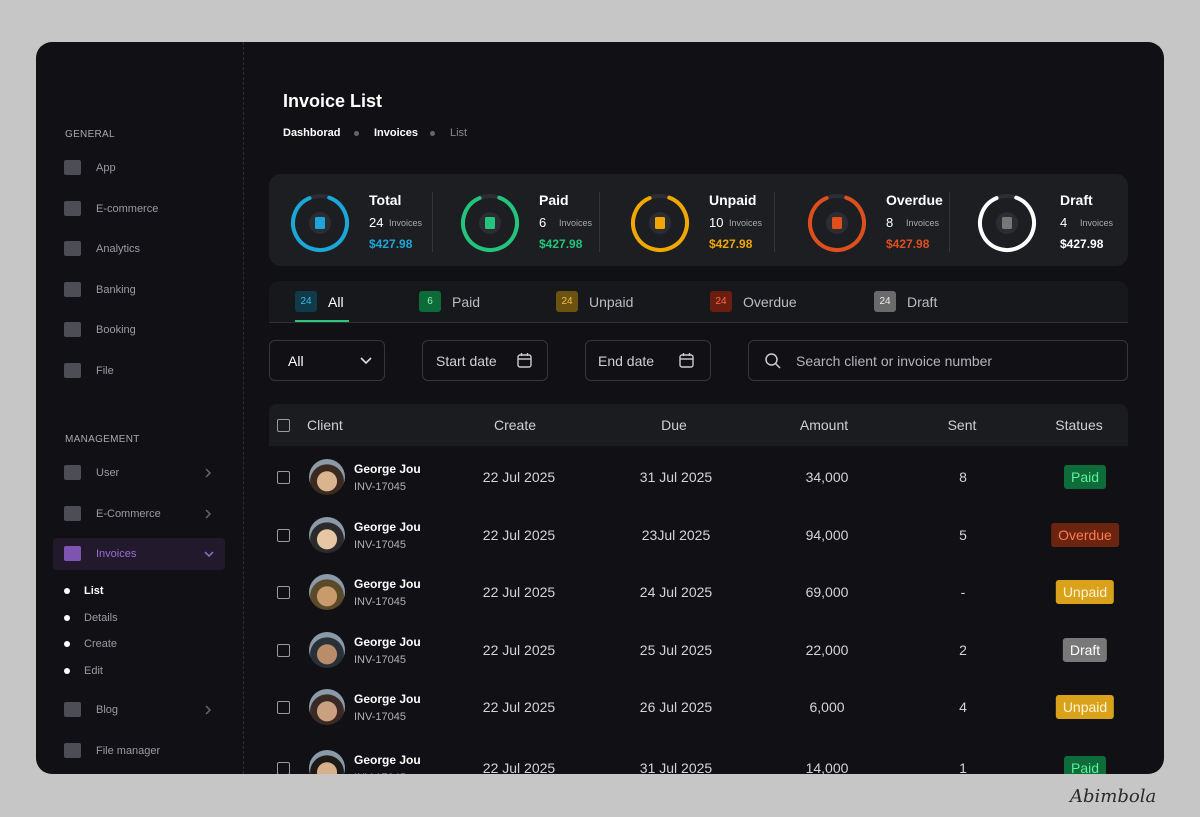 This screenshot has width=1200, height=817. Describe the element at coordinates (118, 249) in the screenshot. I see `nav-item: Analytics` at that location.